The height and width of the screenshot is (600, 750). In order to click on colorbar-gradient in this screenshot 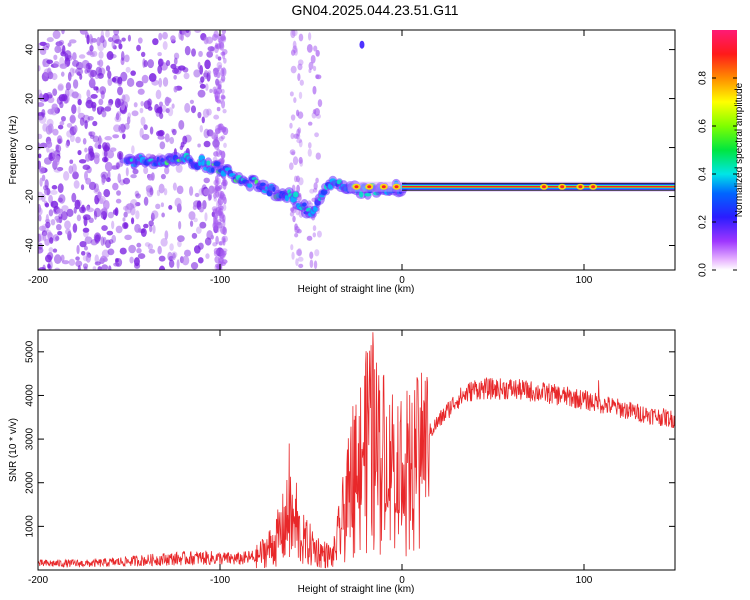, I will do `click(724, 150)`.